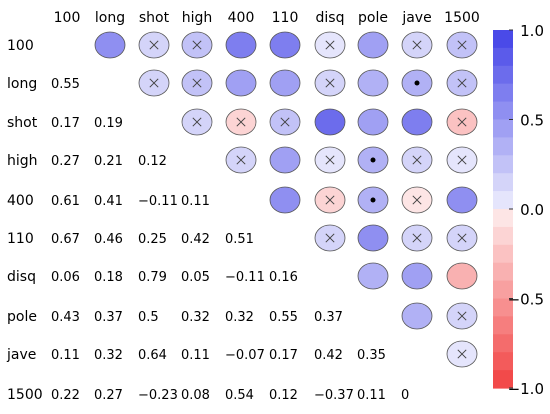 Image resolution: width=550 pixels, height=414 pixels. Describe the element at coordinates (526, 389) in the screenshot. I see `colorbar-tick-label: −1.0` at that location.